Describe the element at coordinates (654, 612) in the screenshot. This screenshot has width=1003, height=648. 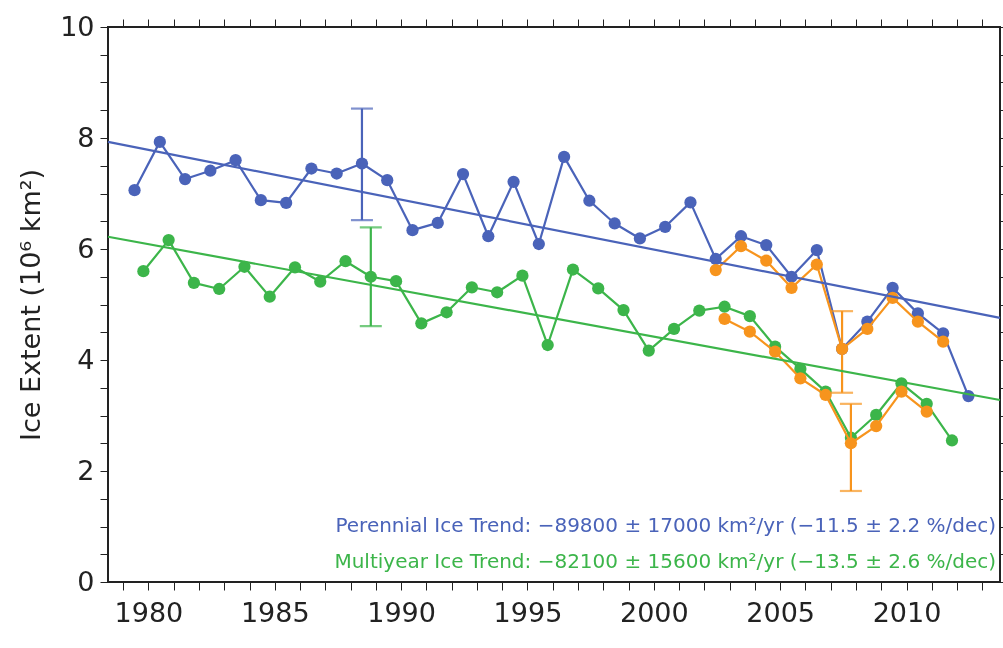
I see `x-tick-label: 2000` at that location.